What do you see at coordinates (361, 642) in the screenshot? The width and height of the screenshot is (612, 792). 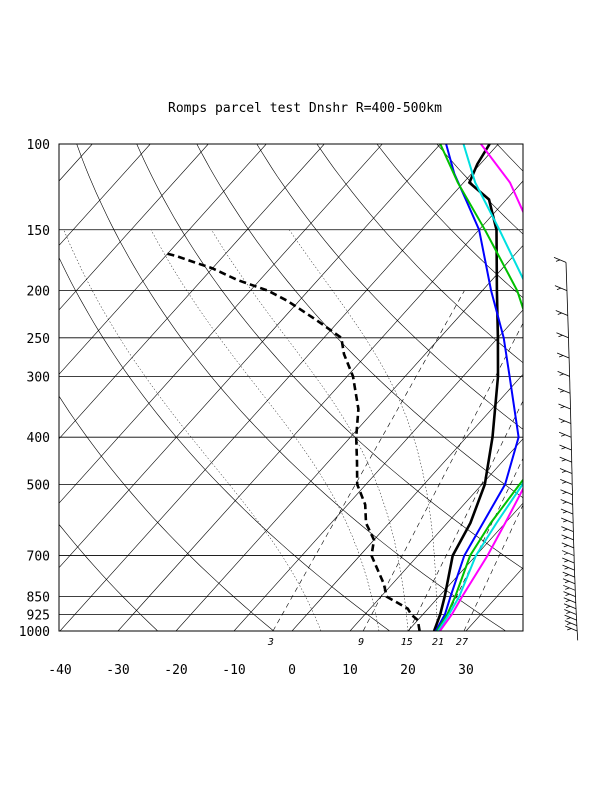 I see `mixing-ratio-label: 9` at bounding box center [361, 642].